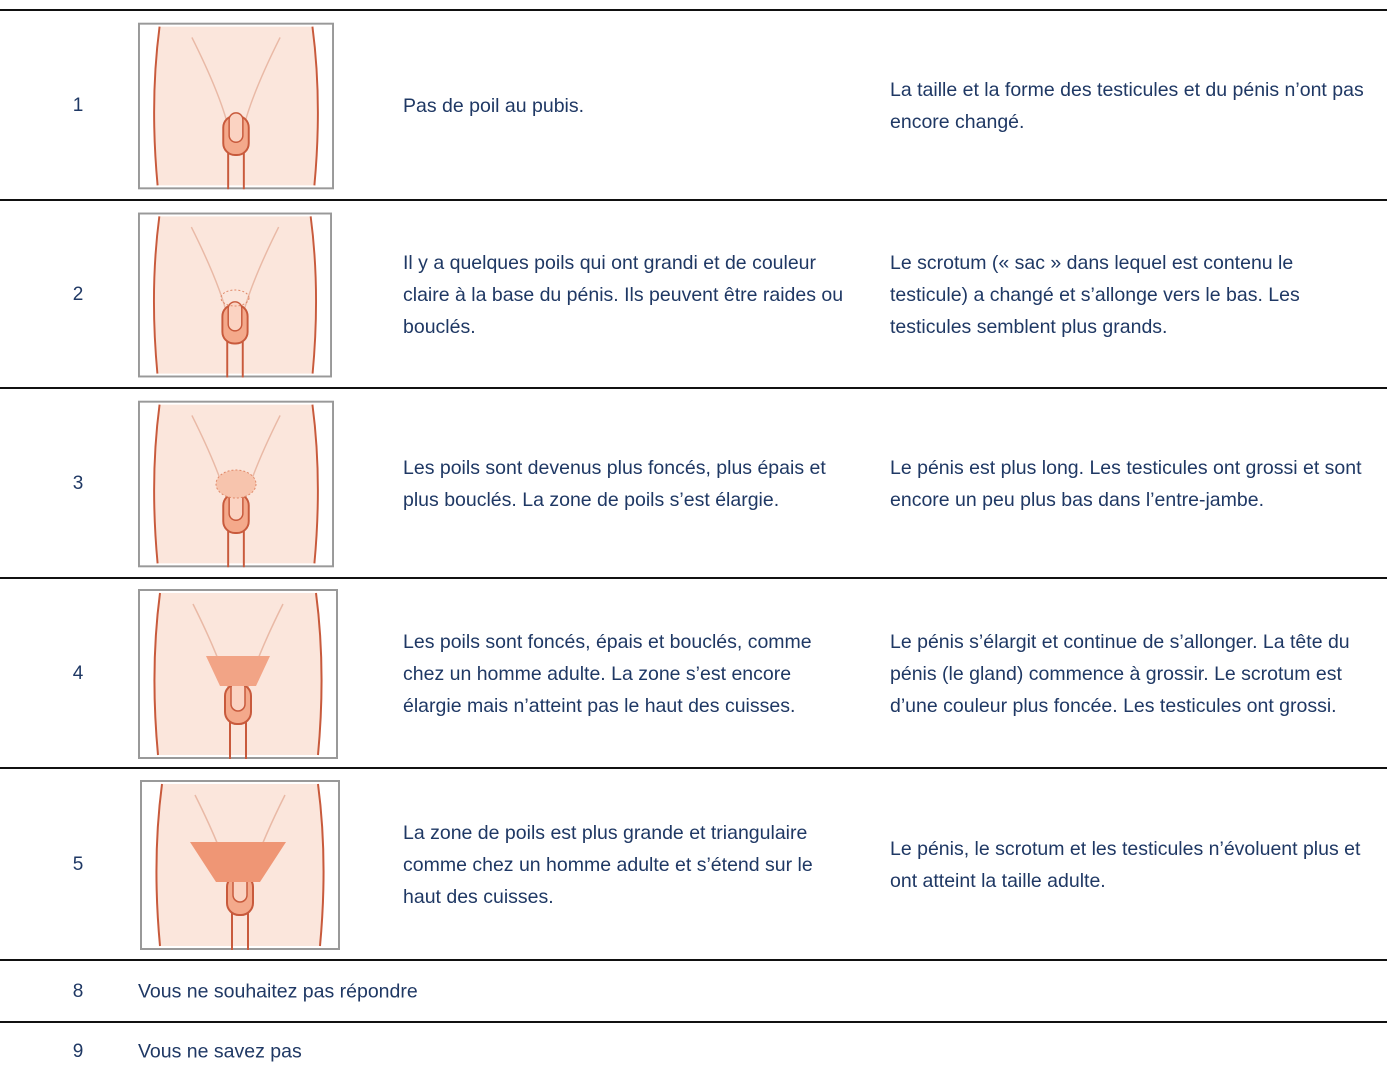 This screenshot has height=1080, width=1387. I want to click on table-row: 9 Vous ne savez pas, so click(693, 1051).